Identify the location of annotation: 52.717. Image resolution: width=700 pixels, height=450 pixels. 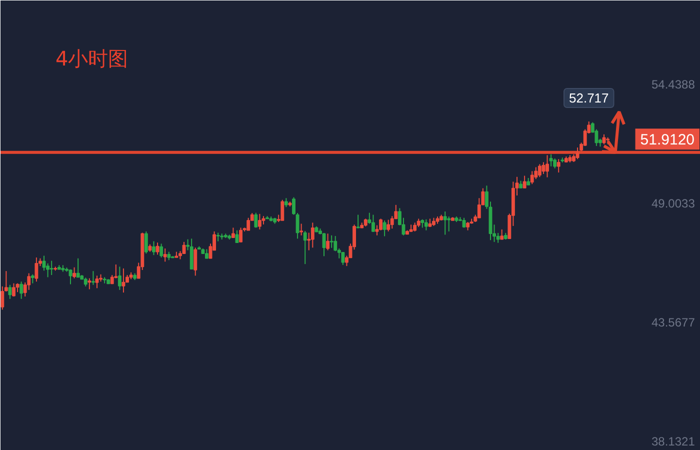
(588, 98).